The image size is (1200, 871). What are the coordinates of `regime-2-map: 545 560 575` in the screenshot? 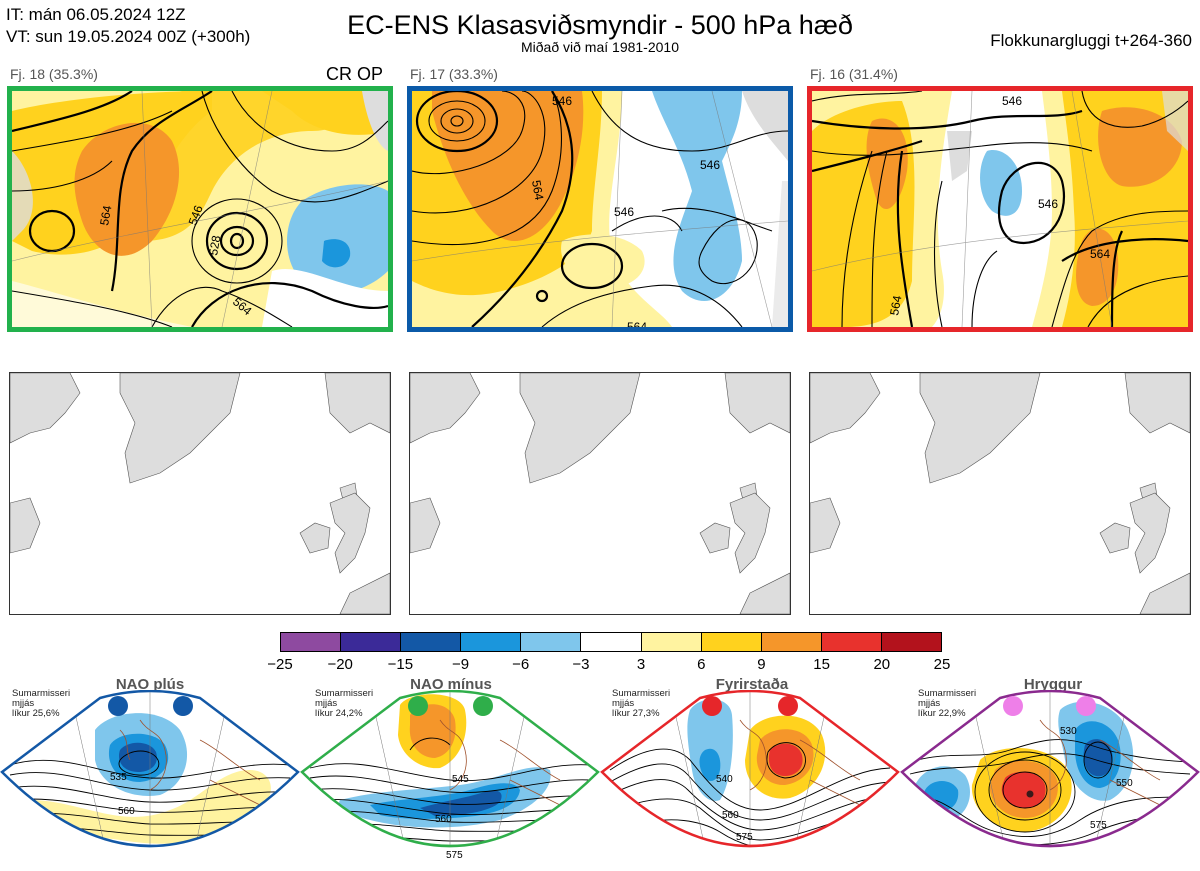 It's located at (450, 775).